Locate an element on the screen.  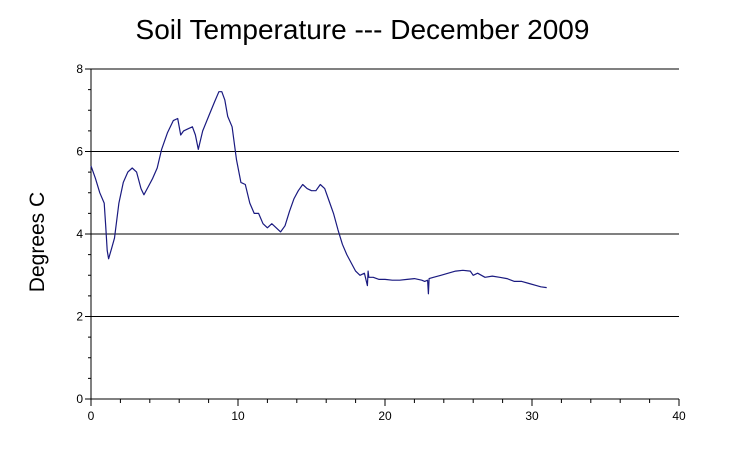
x-tick-label-0: 0 is located at coordinates (91, 416).